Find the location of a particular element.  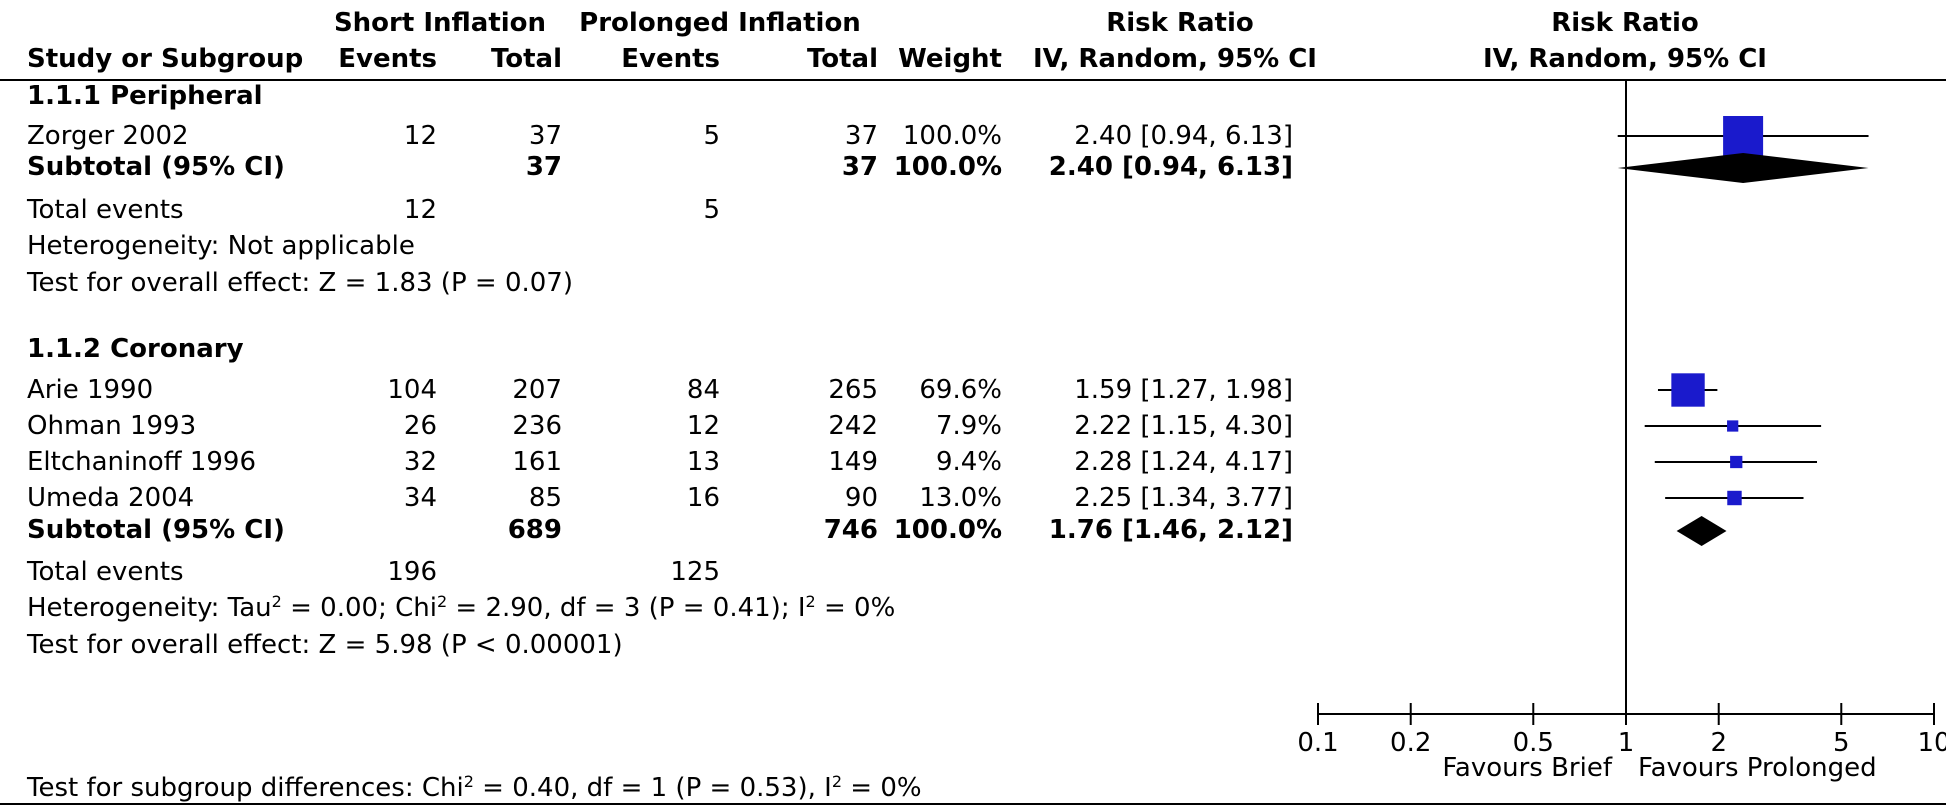

header-rule is located at coordinates (973, 80).